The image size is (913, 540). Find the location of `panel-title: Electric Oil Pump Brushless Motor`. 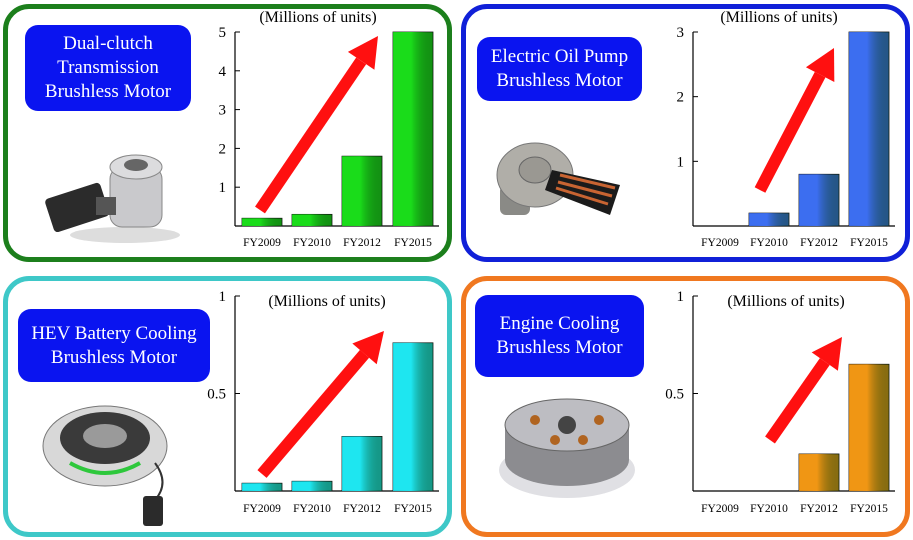

panel-title: Electric Oil Pump Brushless Motor is located at coordinates (559, 69).